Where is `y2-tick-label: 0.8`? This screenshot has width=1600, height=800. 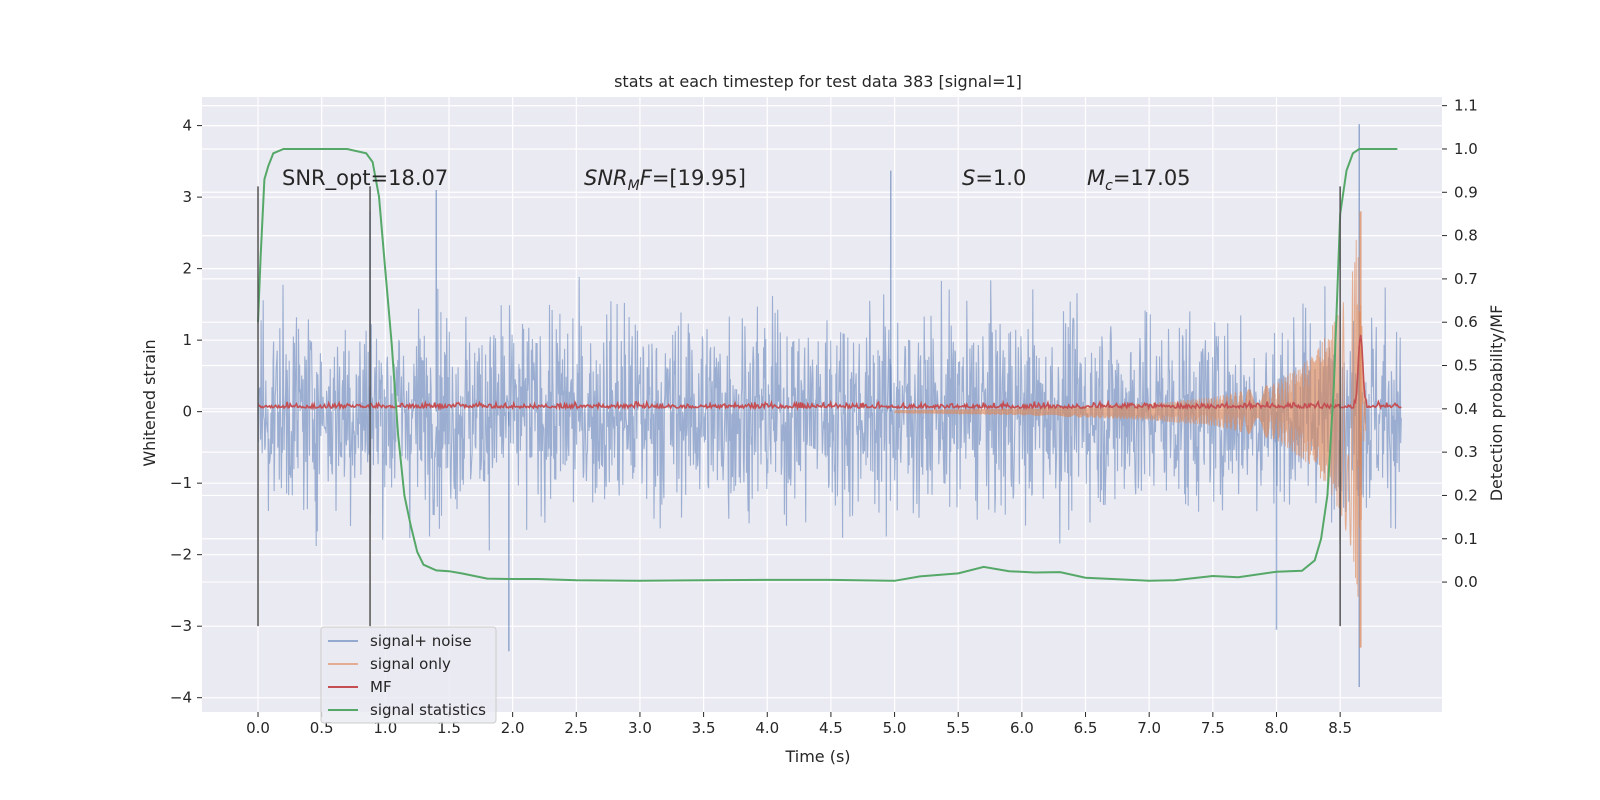
y2-tick-label: 0.8 is located at coordinates (1466, 236).